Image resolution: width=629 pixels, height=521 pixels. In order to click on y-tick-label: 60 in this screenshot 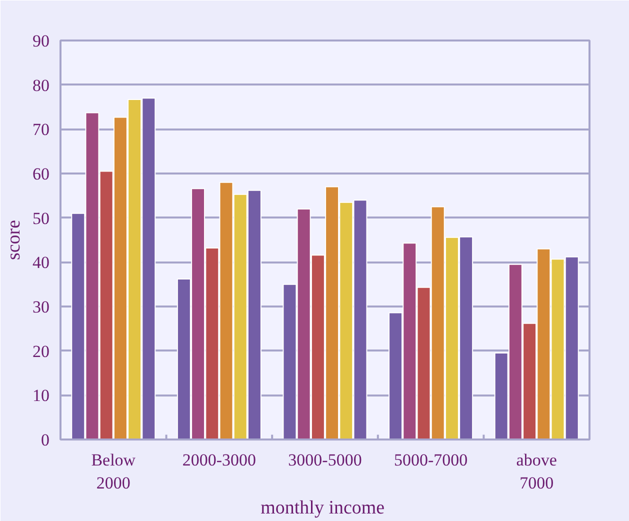, I will do `click(41, 174)`.